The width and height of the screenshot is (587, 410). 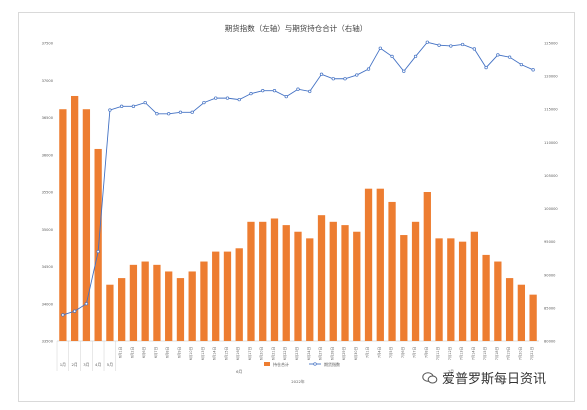 What do you see at coordinates (263, 91) in the screenshot?
I see `line-point-6月20日` at bounding box center [263, 91].